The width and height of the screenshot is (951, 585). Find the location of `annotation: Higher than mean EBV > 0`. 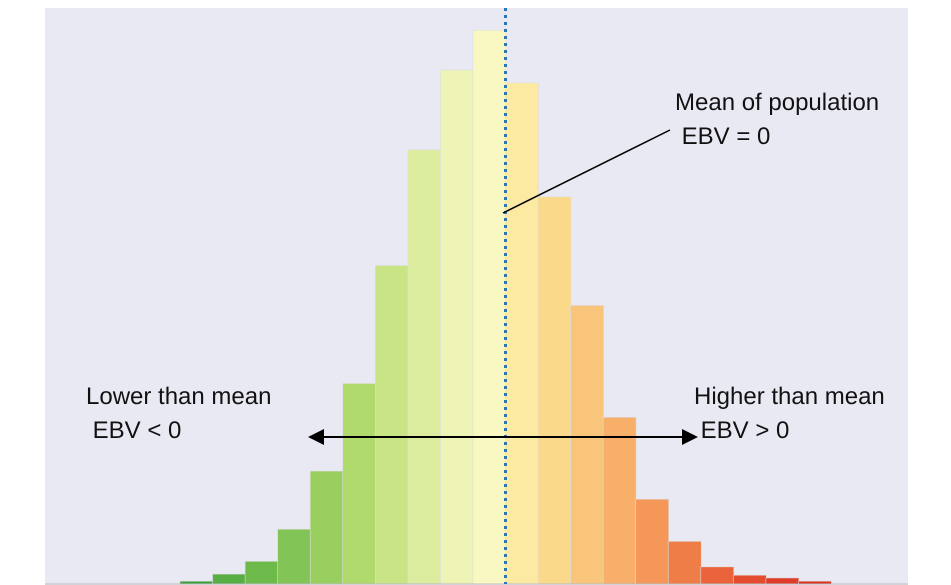

annotation: Higher than mean EBV > 0 is located at coordinates (789, 414).